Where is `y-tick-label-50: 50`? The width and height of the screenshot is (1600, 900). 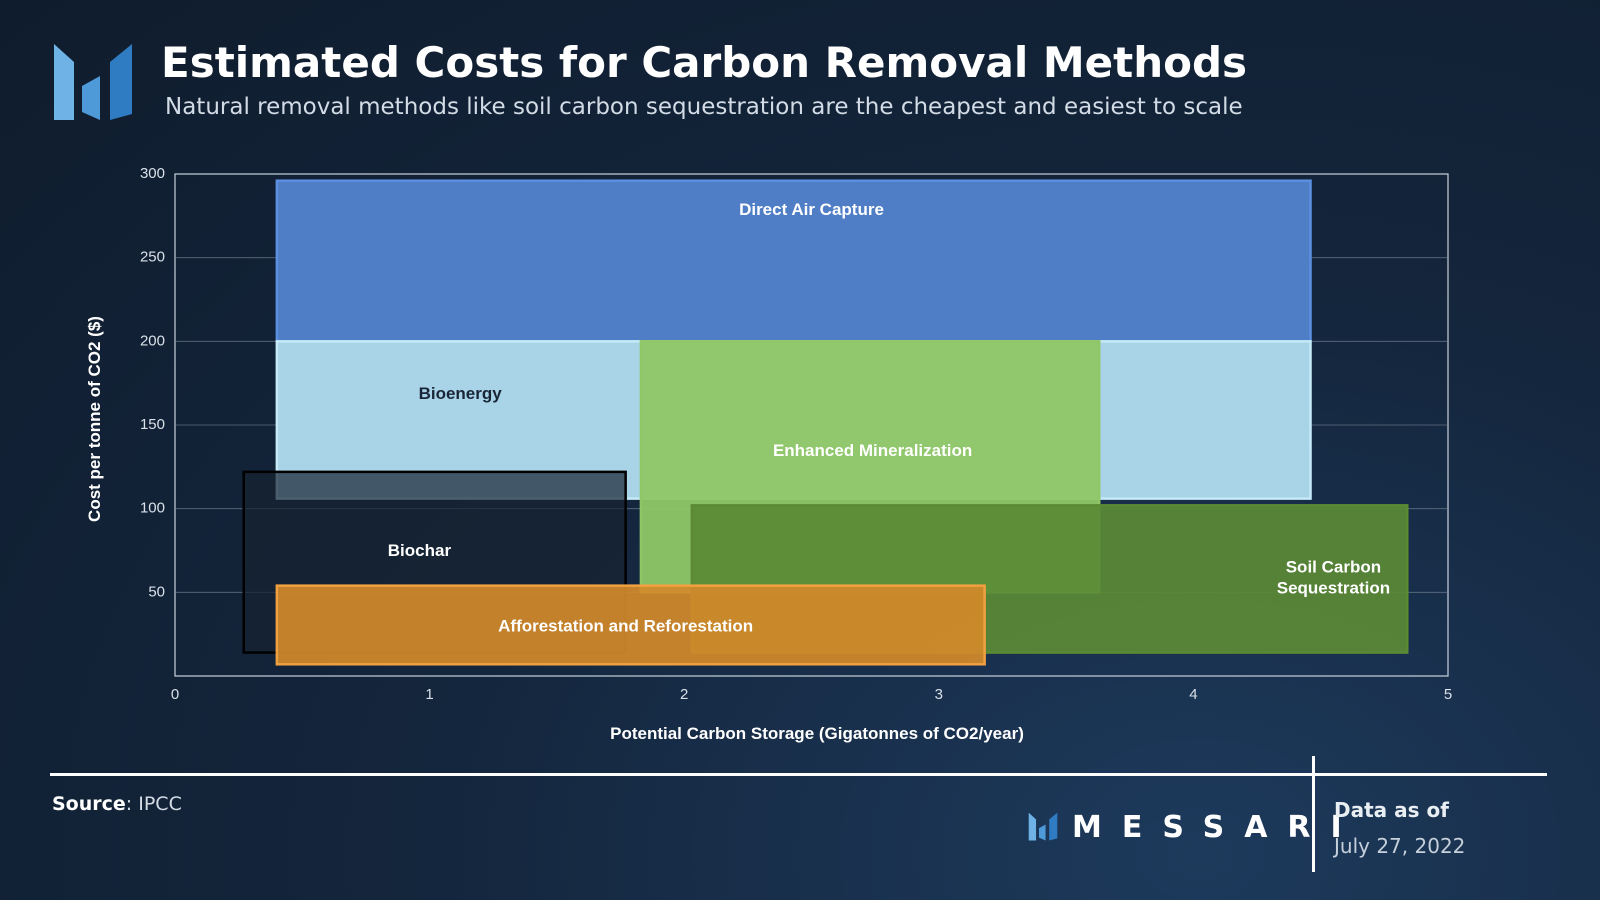
y-tick-label-50: 50 is located at coordinates (156, 591).